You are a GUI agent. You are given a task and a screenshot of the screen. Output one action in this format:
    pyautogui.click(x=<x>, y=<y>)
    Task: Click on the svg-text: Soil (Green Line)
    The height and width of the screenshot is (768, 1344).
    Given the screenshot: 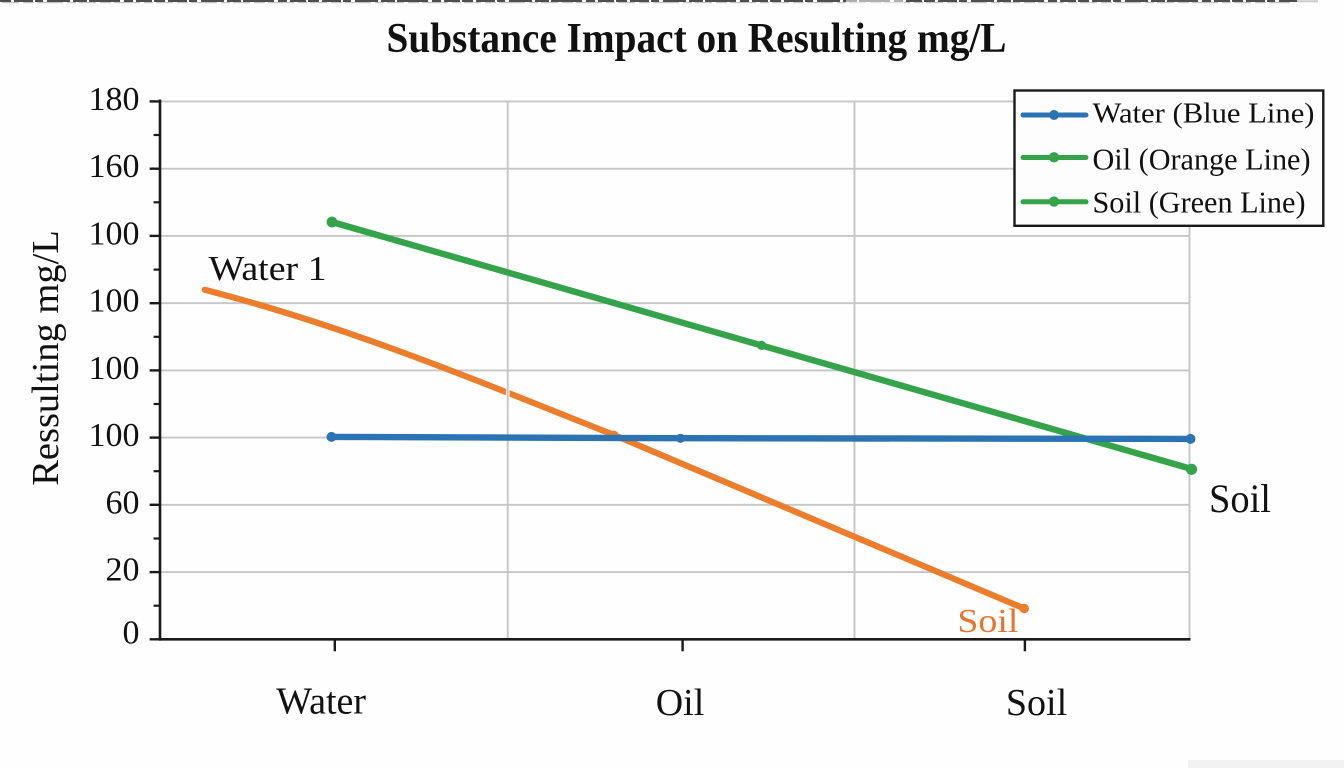 What is the action you would take?
    pyautogui.click(x=1199, y=202)
    